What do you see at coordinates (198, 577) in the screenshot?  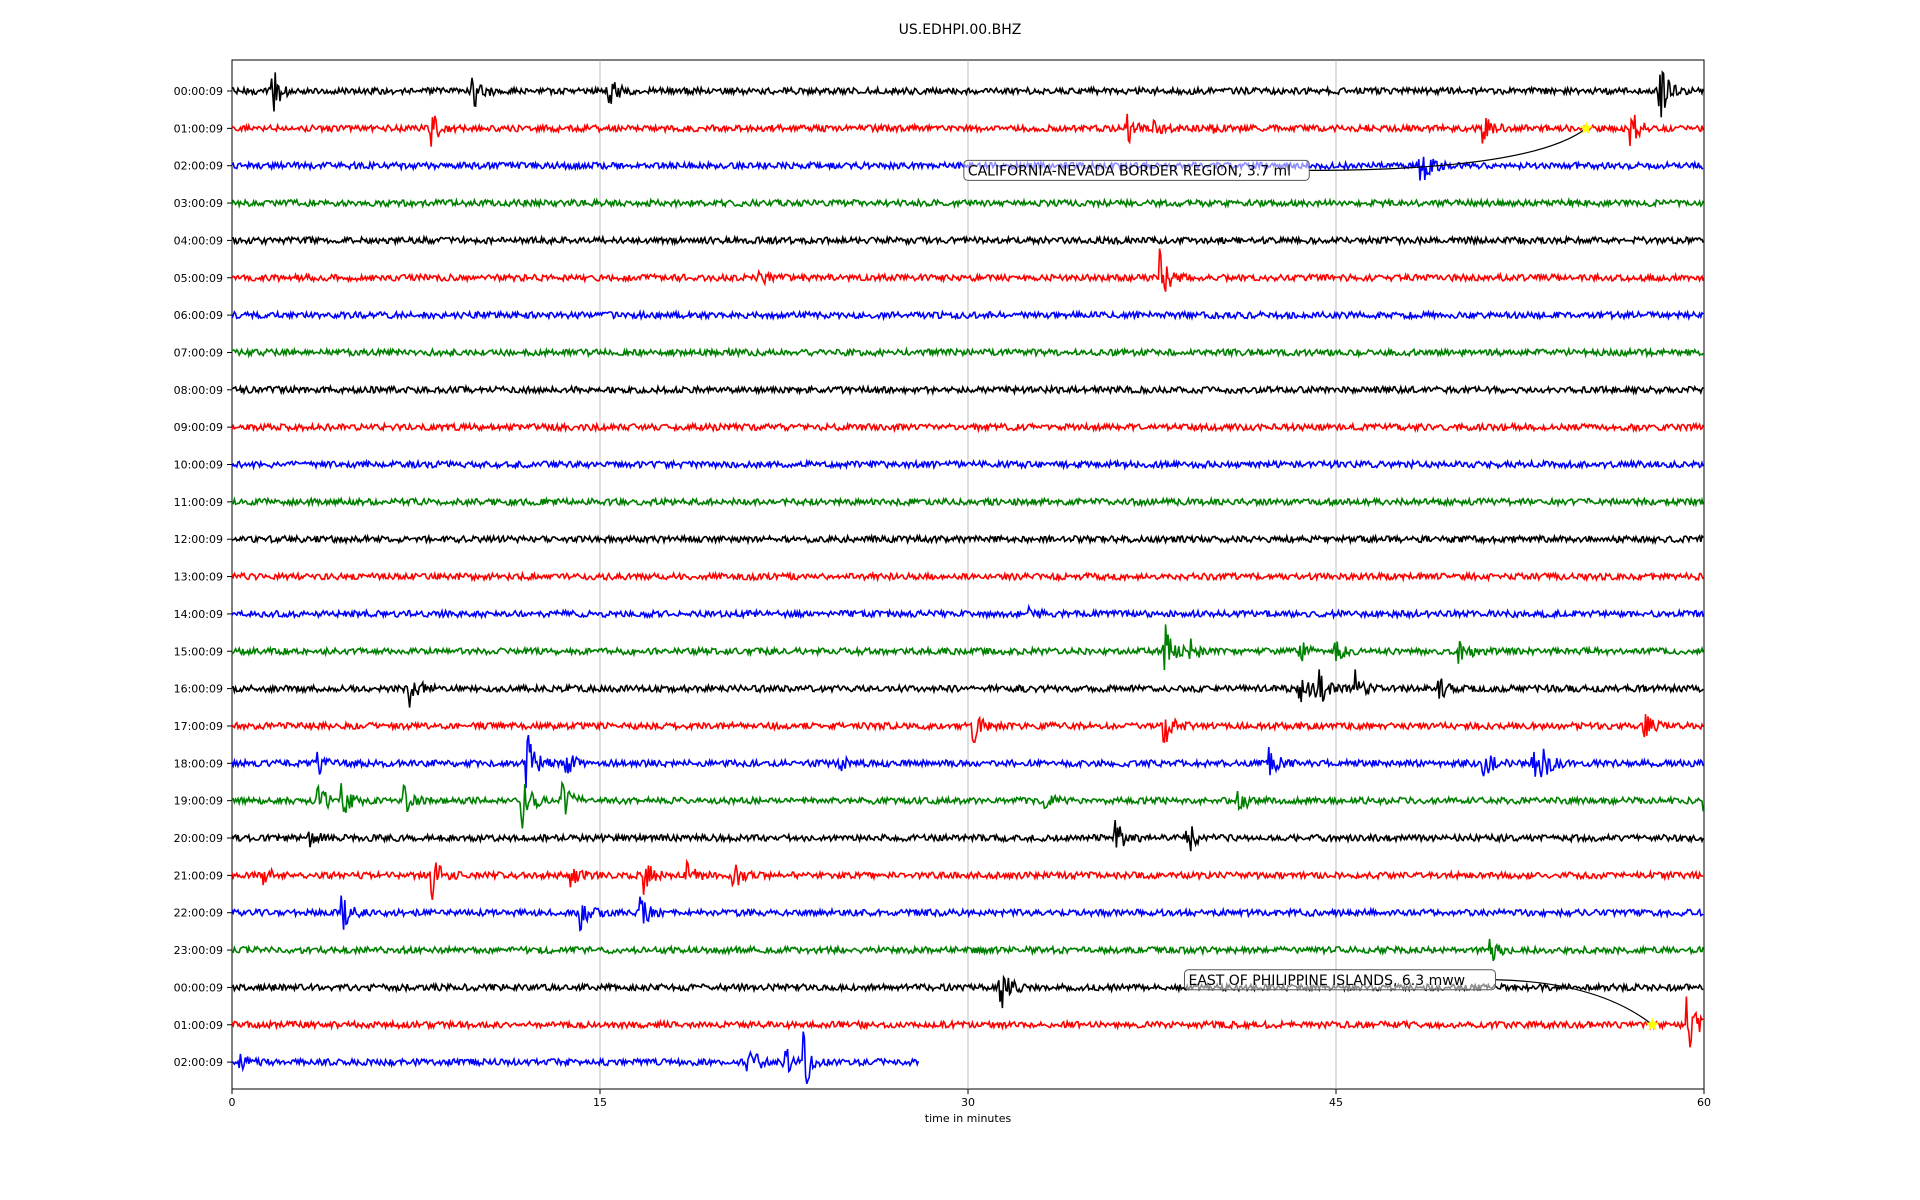 I see `row-time-label: 13:00:09` at bounding box center [198, 577].